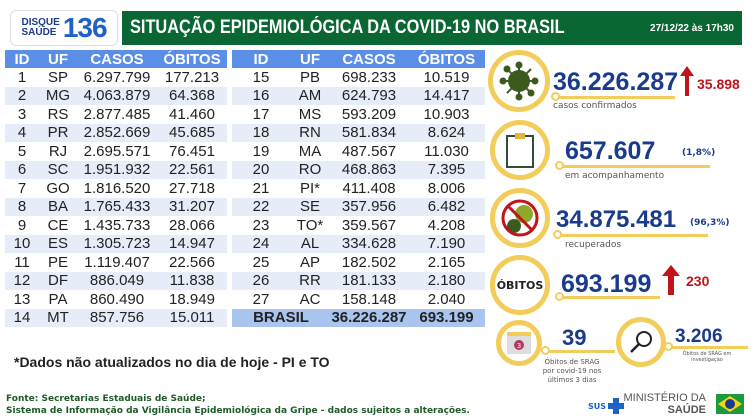 The image size is (754, 420). What do you see at coordinates (261, 151) in the screenshot?
I see `cell-id: 19` at bounding box center [261, 151].